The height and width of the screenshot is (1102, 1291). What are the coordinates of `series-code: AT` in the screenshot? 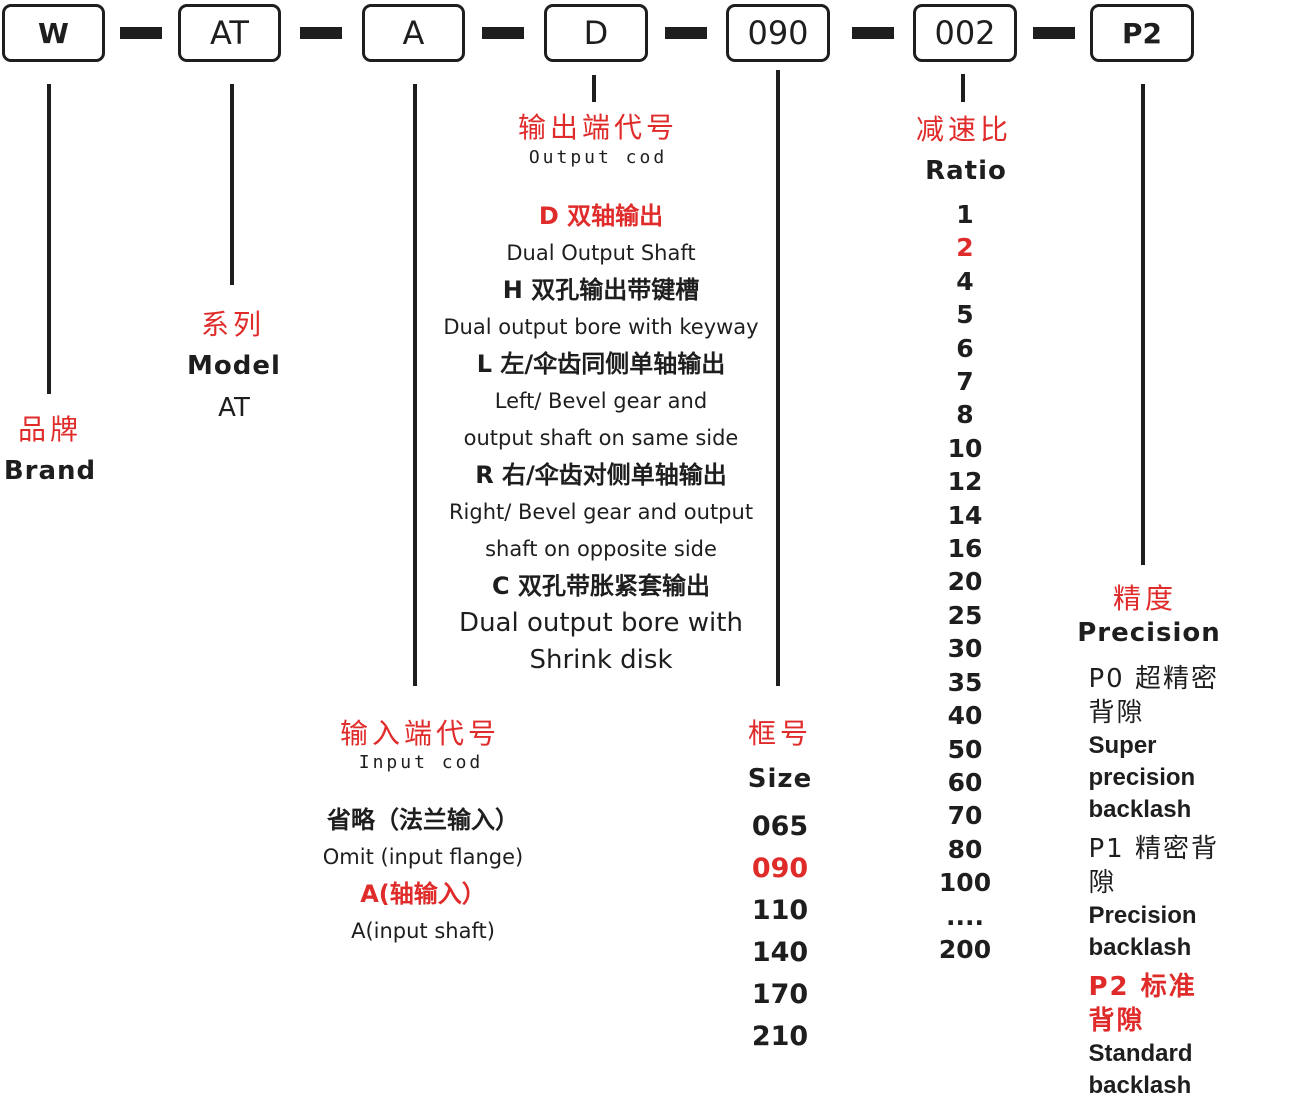 It's located at (229, 33).